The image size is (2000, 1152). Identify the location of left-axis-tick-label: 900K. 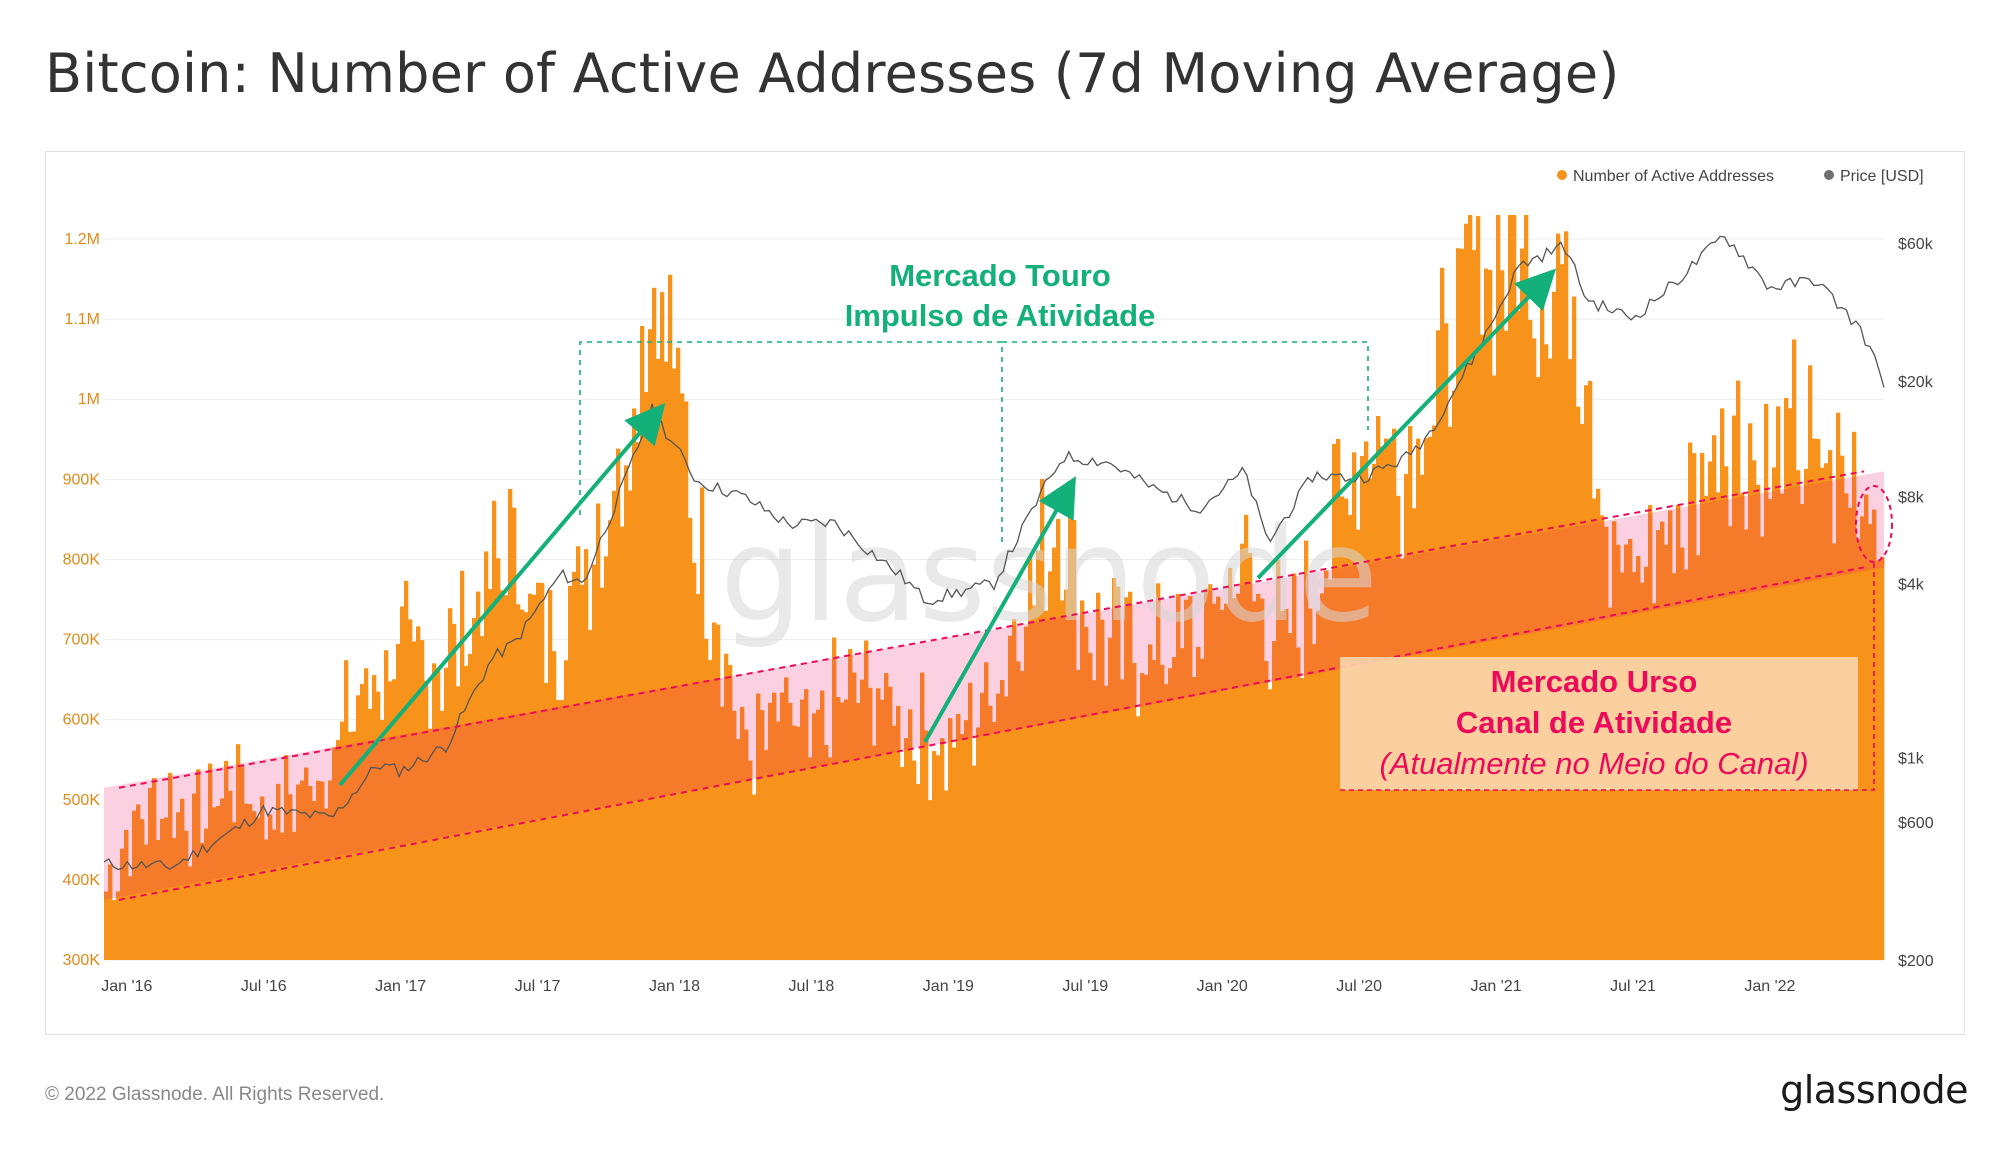
(82, 479).